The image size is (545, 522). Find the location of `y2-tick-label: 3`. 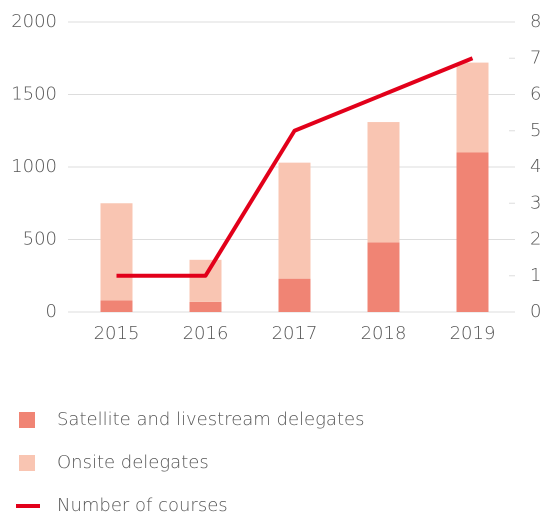

y2-tick-label: 3 is located at coordinates (535, 202).